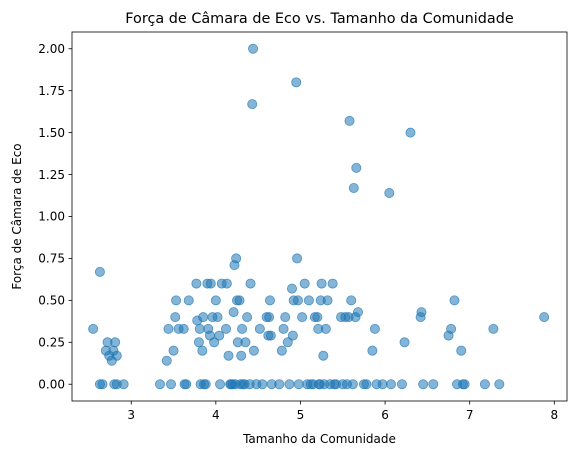 The image size is (576, 455). I want to click on y-tick-label-1: 0.25, so click(51, 342).